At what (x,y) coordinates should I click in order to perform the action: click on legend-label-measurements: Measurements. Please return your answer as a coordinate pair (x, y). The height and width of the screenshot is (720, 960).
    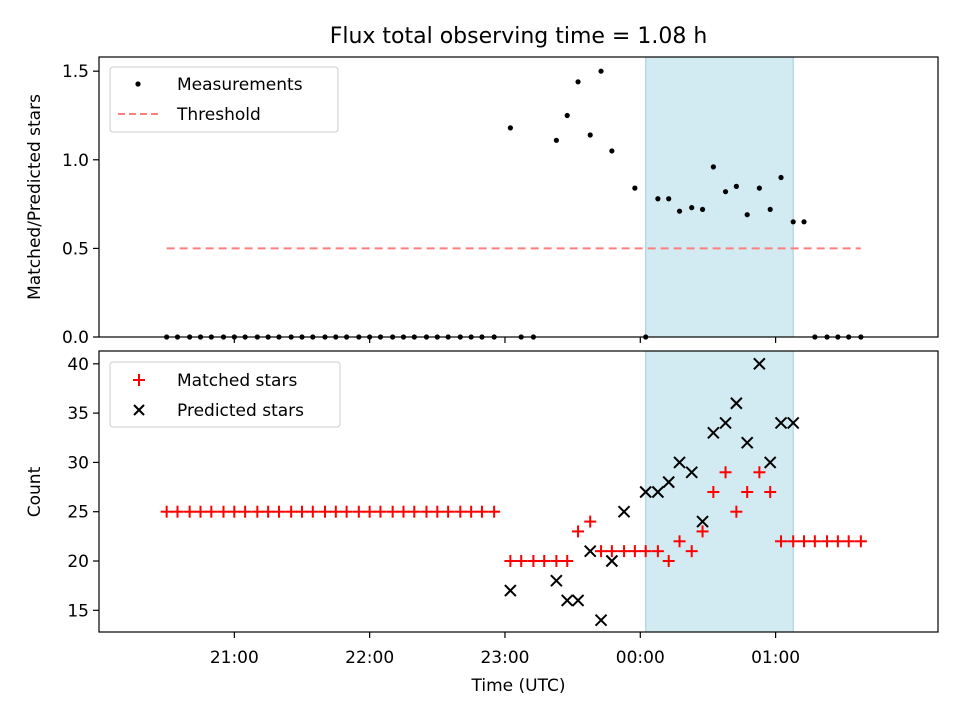
    Looking at the image, I should click on (240, 85).